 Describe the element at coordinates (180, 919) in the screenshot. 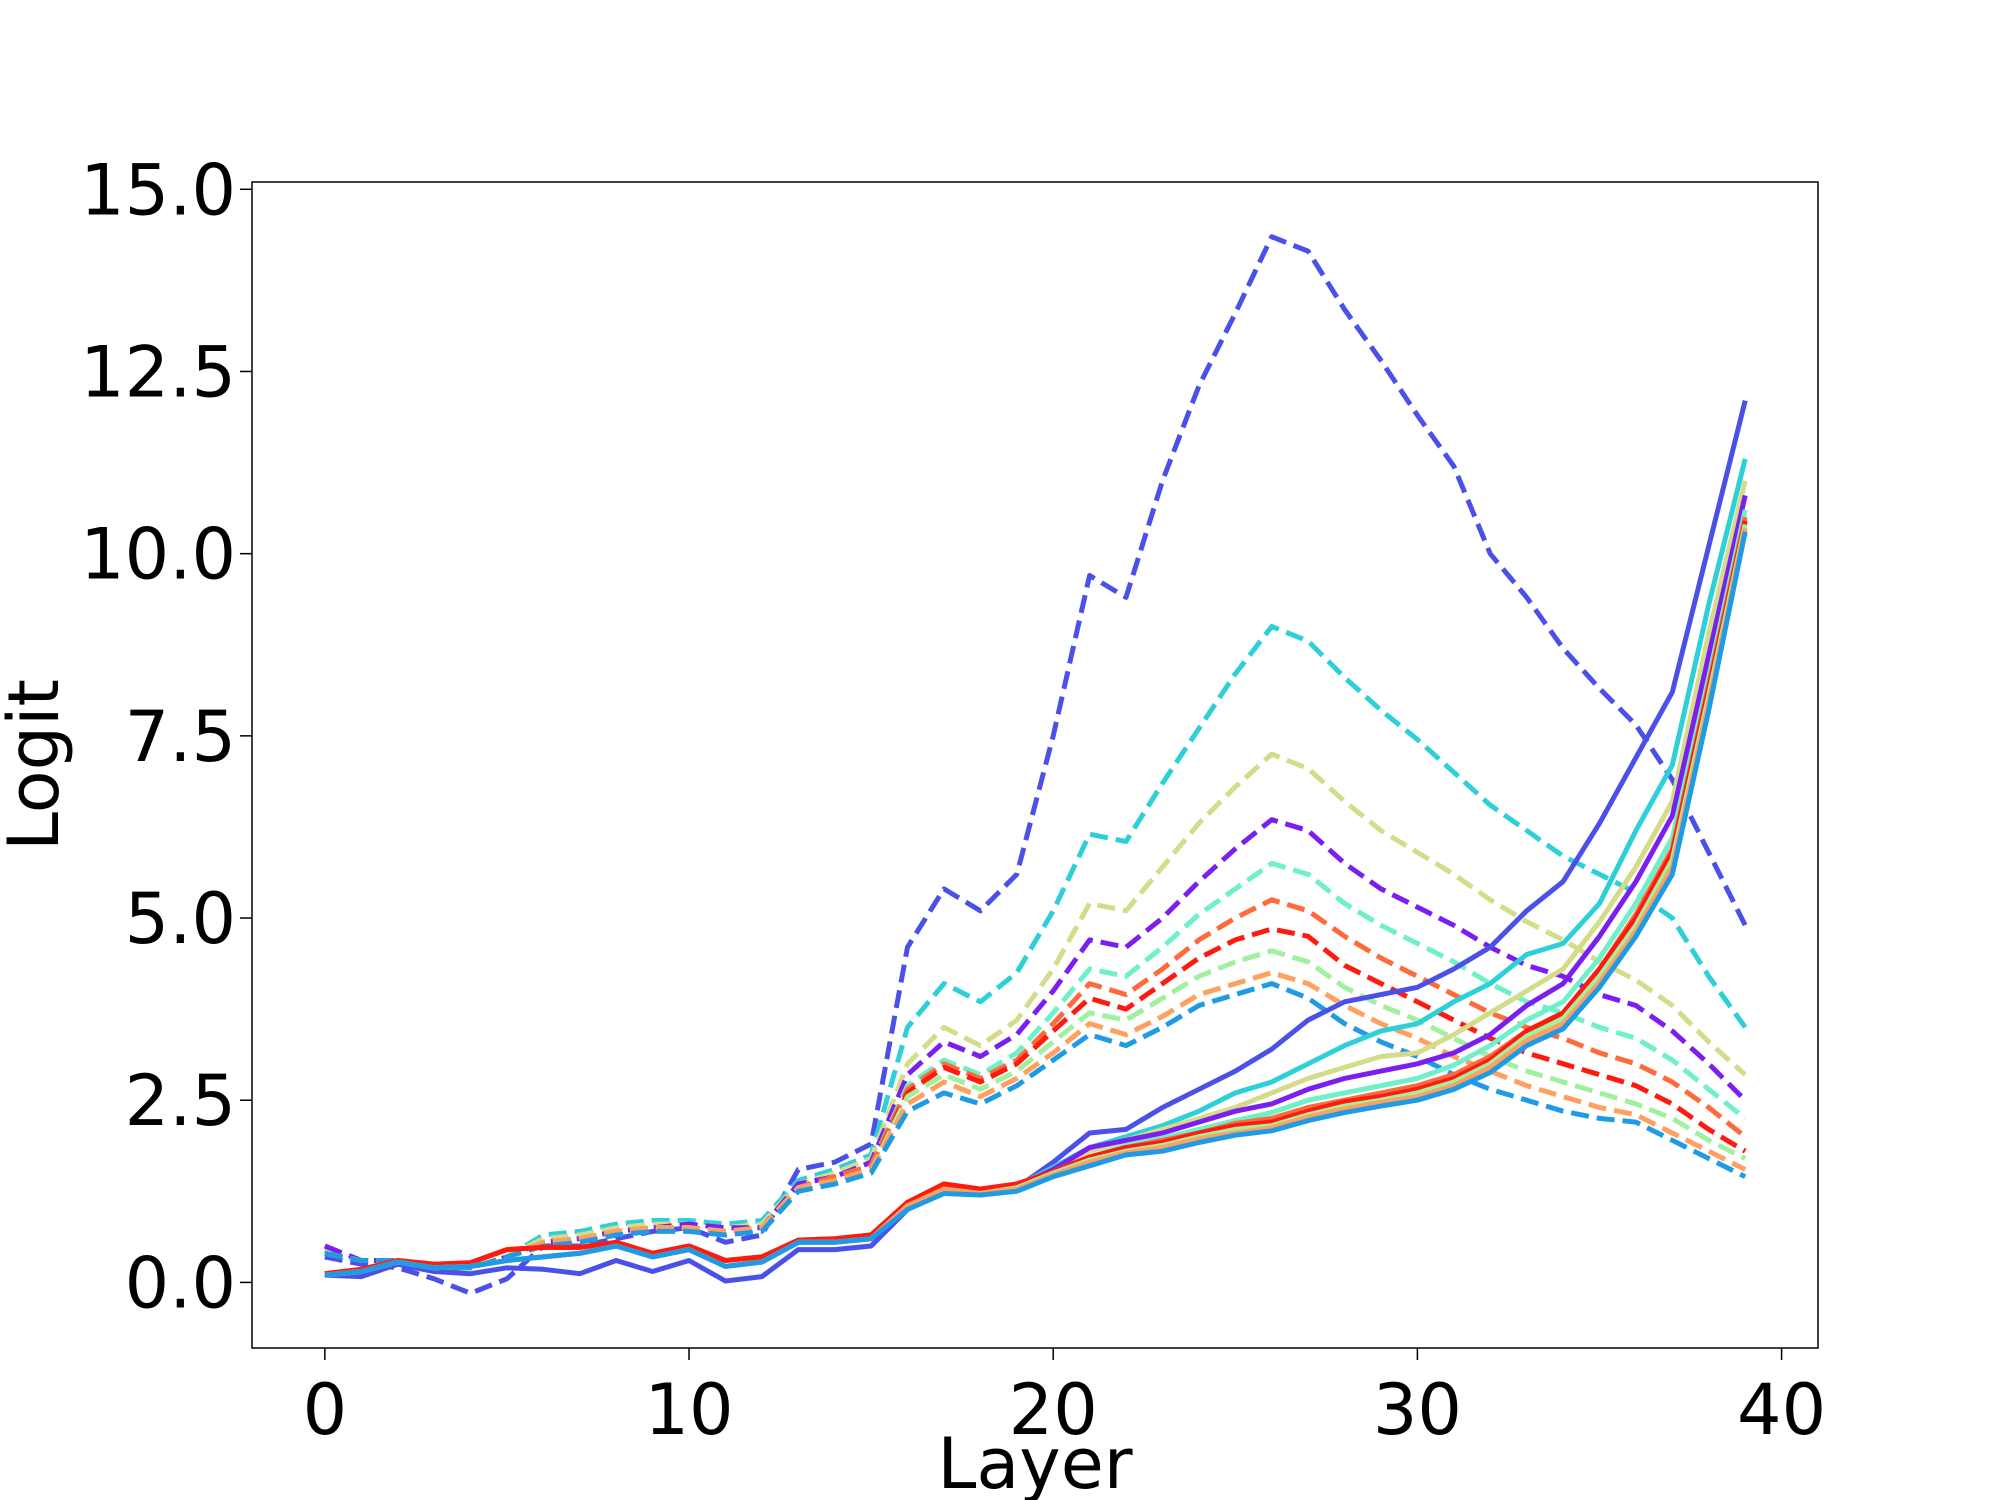

I see `y-tick-label: 5.0` at that location.